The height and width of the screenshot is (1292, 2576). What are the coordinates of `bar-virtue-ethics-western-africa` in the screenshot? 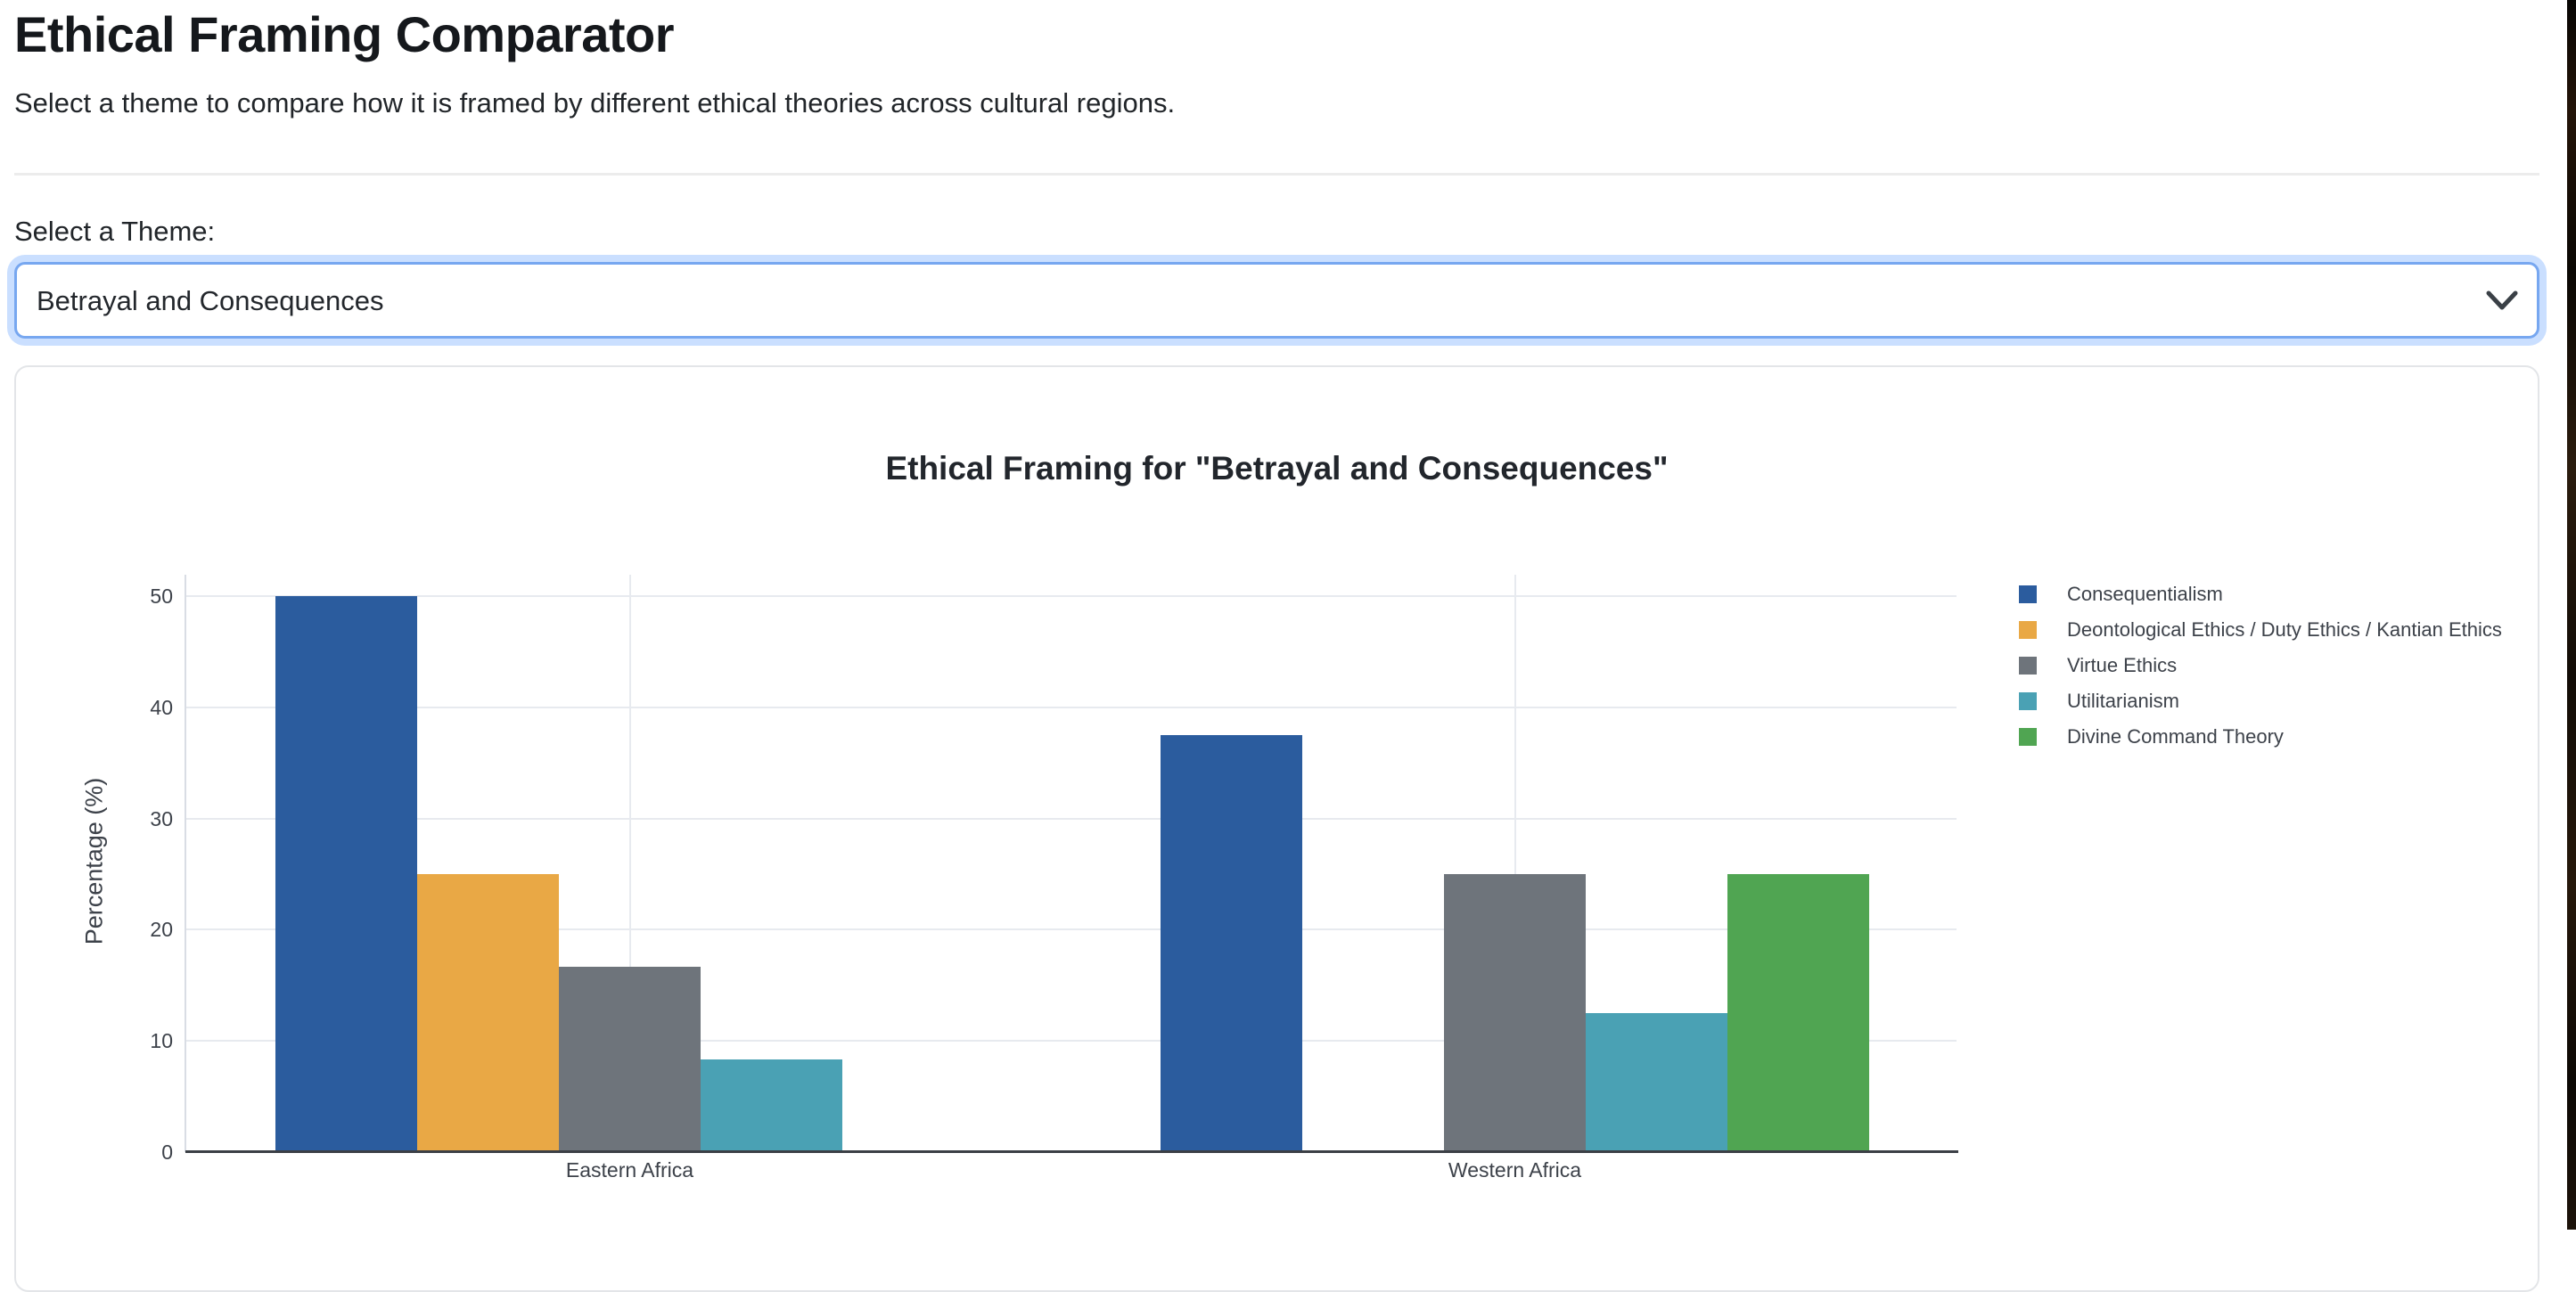 It's located at (1515, 1013).